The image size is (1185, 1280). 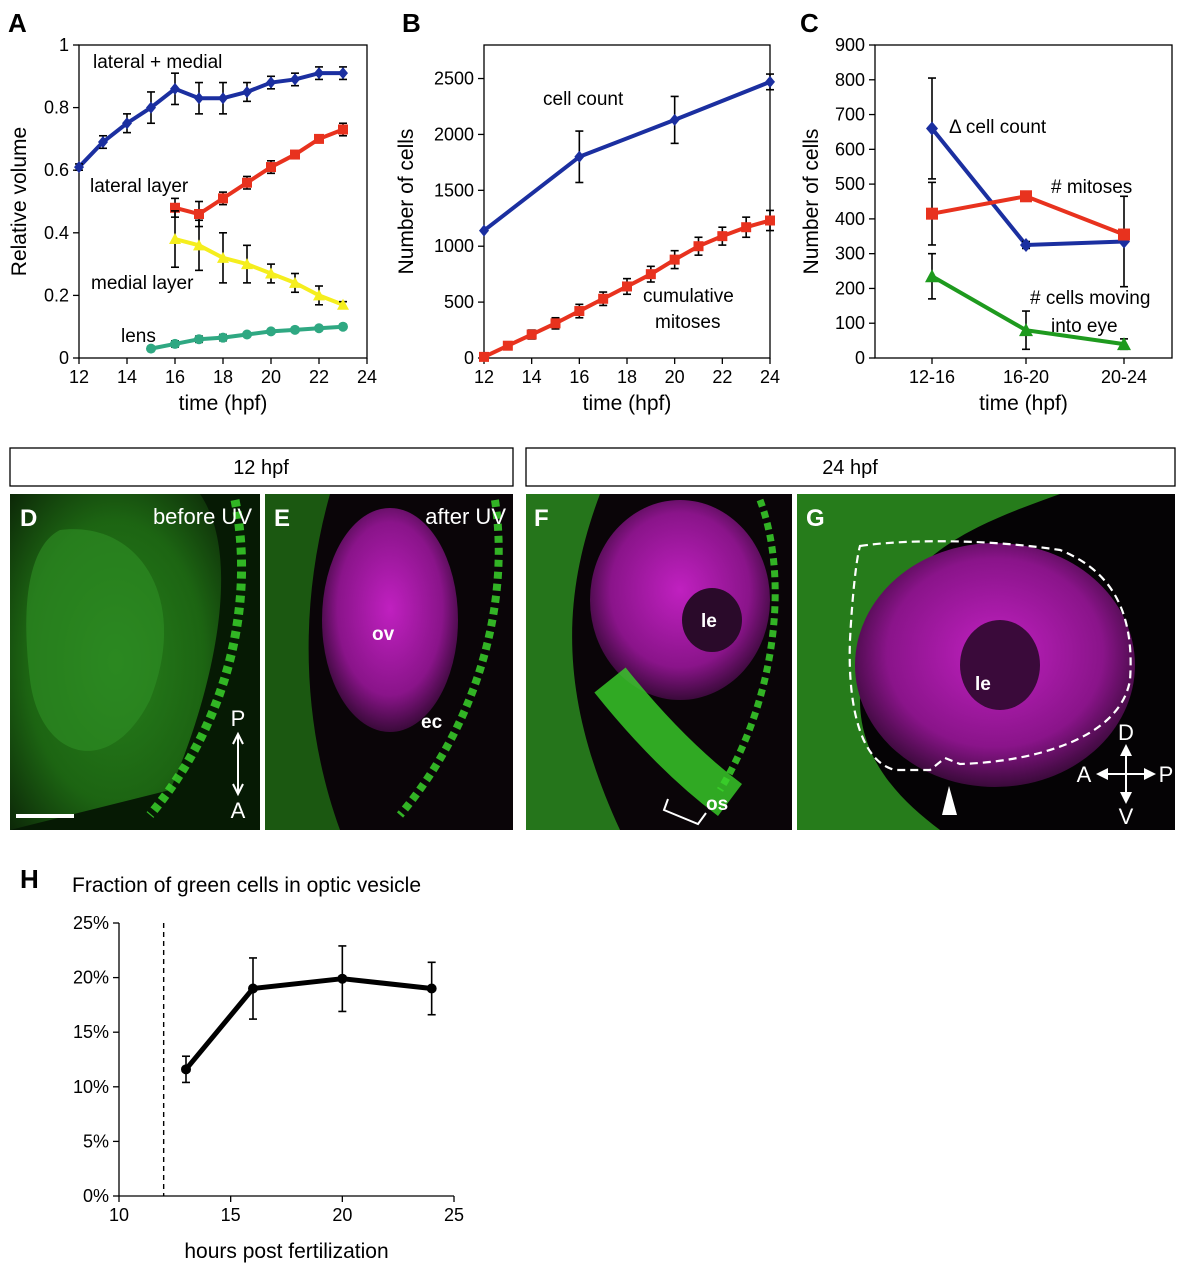 I want to click on chart-title: Fraction of green cells in optic vesicle, so click(x=246, y=885).